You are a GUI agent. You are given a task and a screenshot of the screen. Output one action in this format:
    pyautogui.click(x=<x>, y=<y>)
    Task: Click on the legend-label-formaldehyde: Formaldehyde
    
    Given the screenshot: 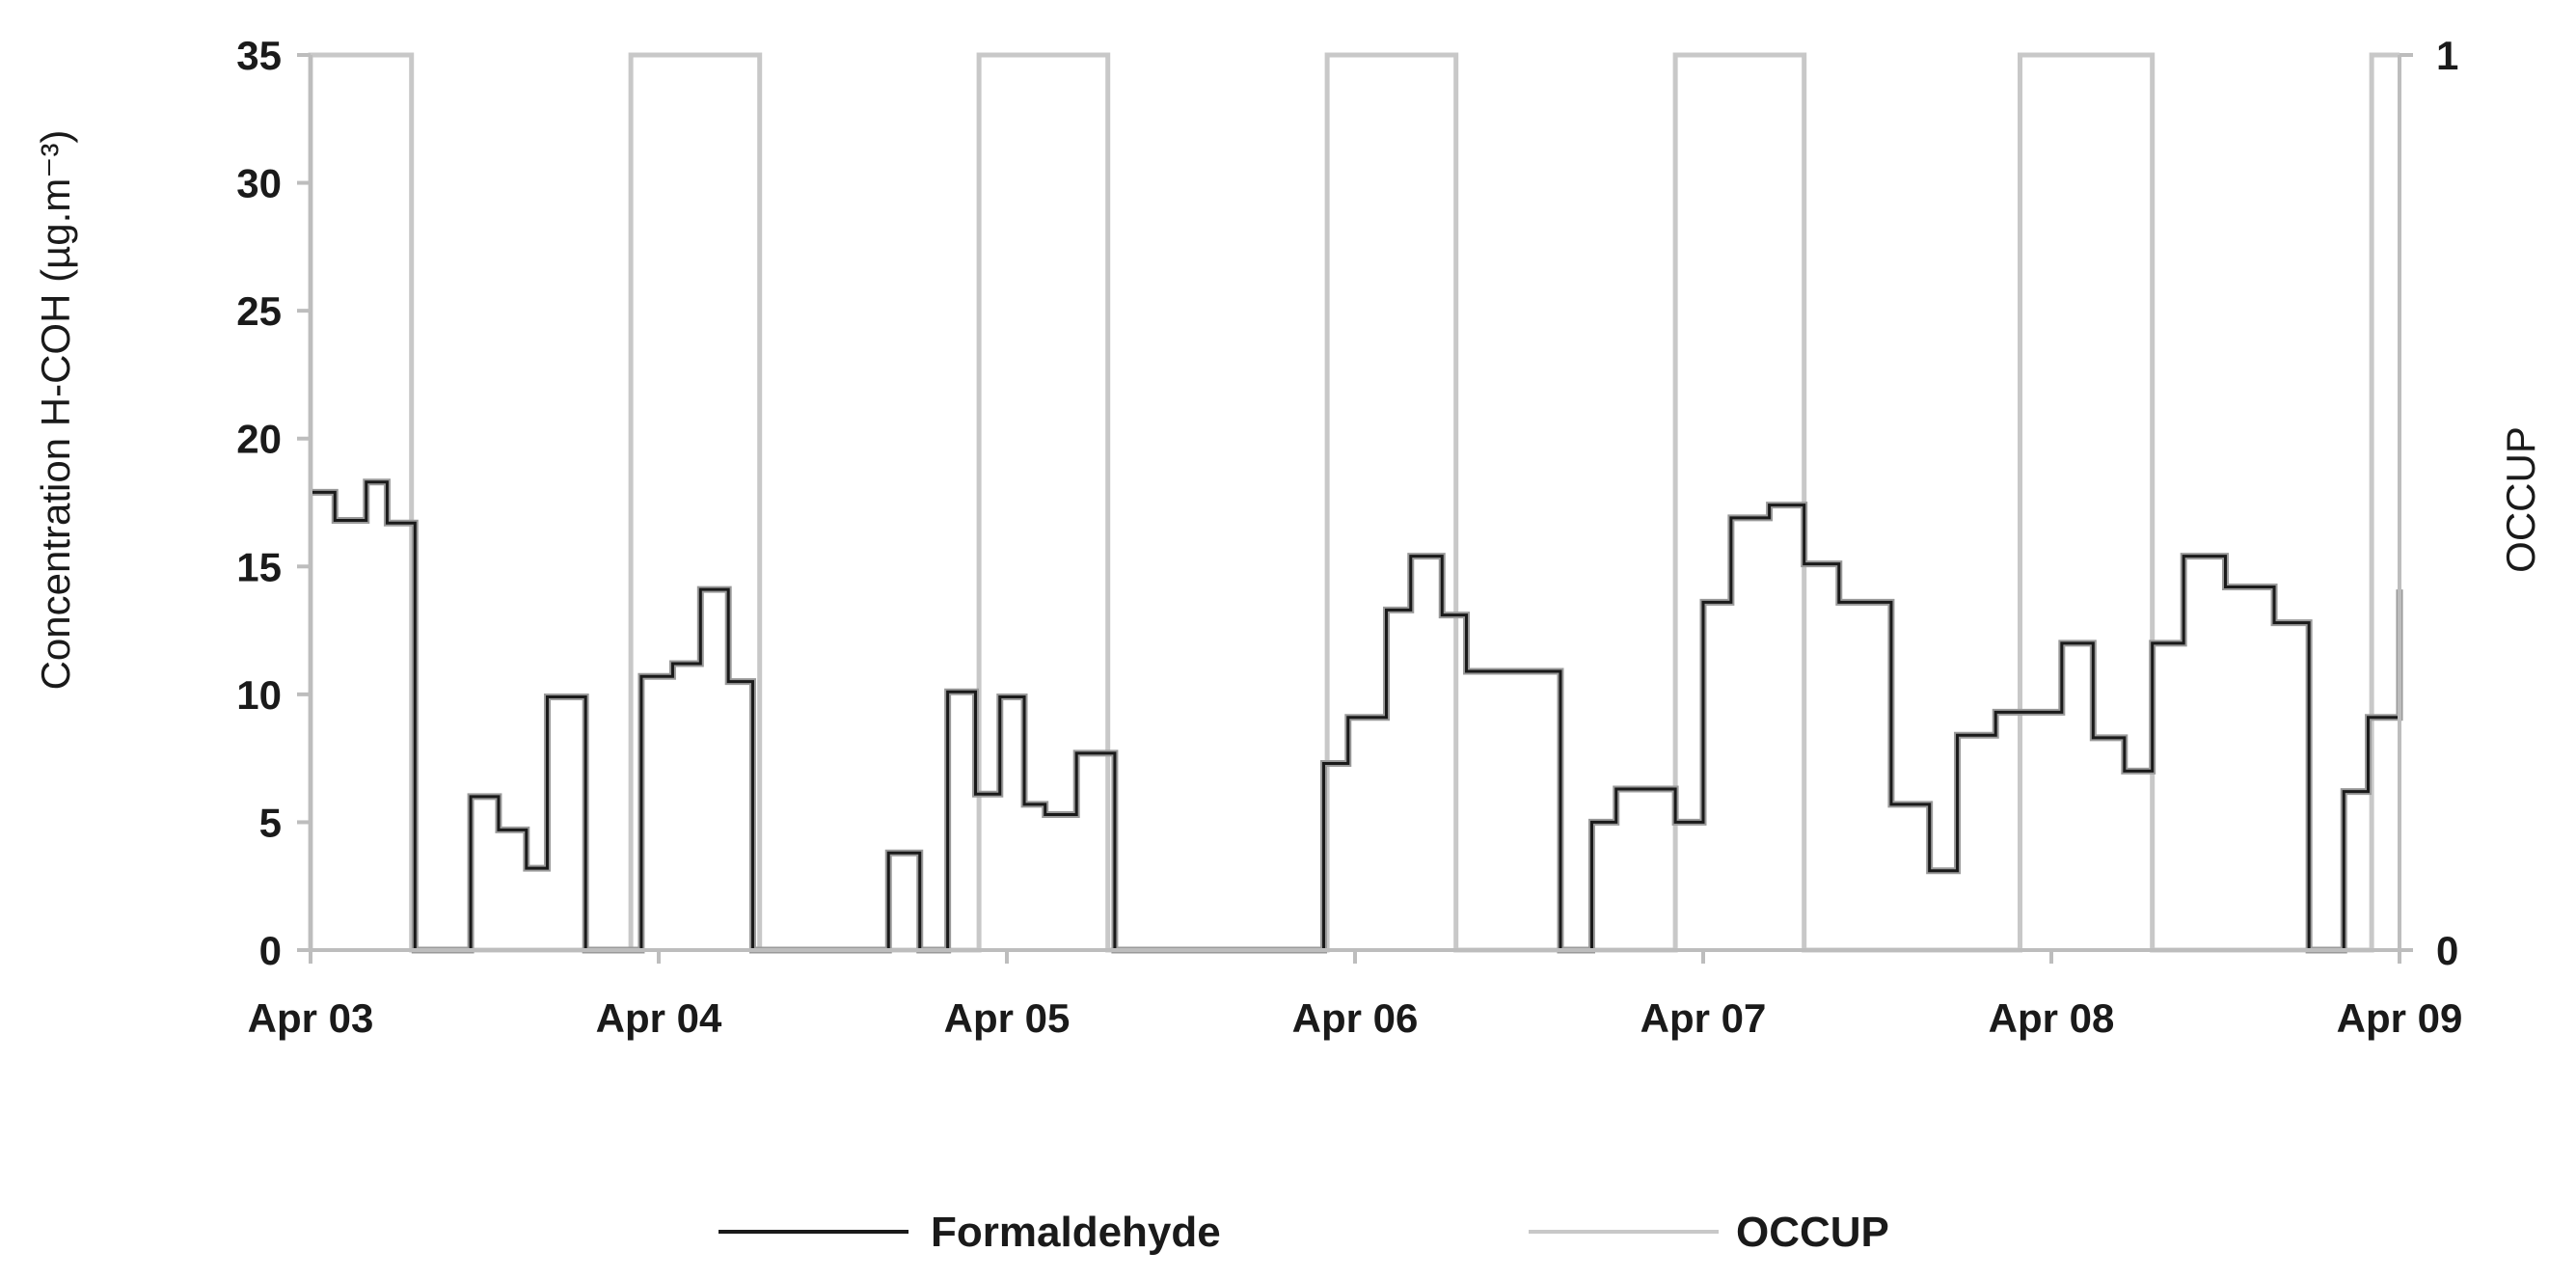 What is the action you would take?
    pyautogui.click(x=1076, y=1232)
    